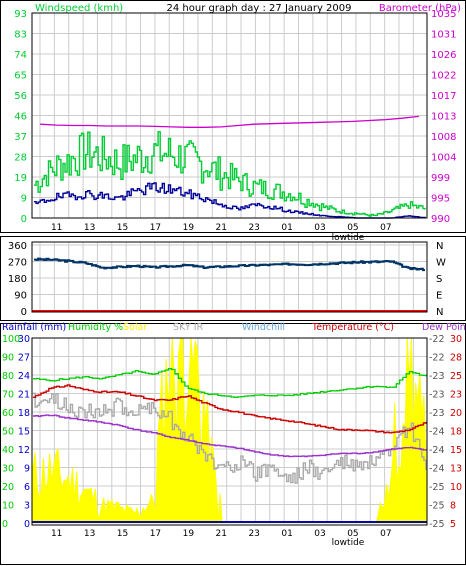 The height and width of the screenshot is (566, 466). What do you see at coordinates (24, 395) in the screenshot?
I see `panel3-rain-tick-label: 21` at bounding box center [24, 395].